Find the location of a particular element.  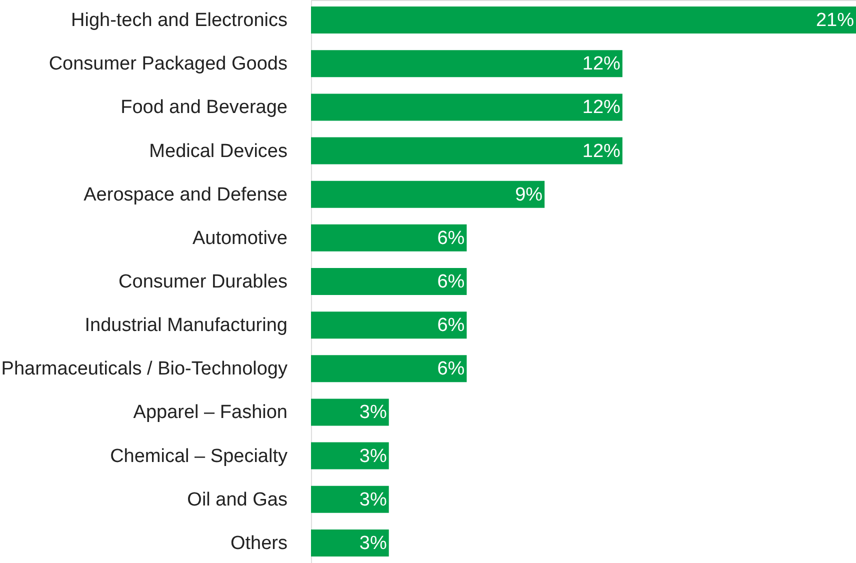

y-tick-label: Chemical – Specialty is located at coordinates (199, 456).